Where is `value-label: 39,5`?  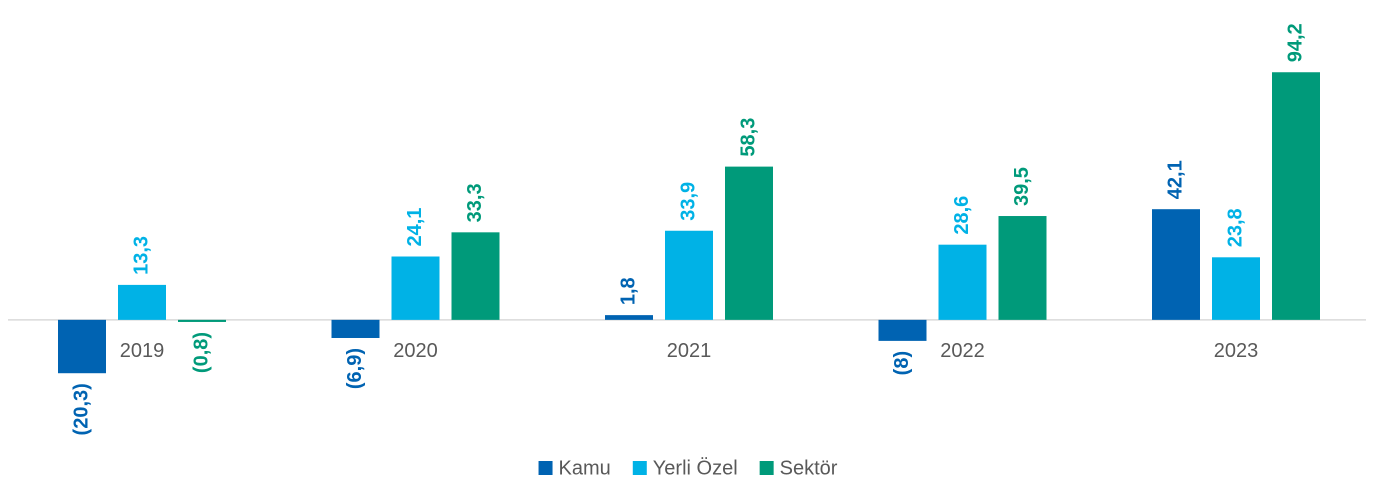
value-label: 39,5 is located at coordinates (1022, 186).